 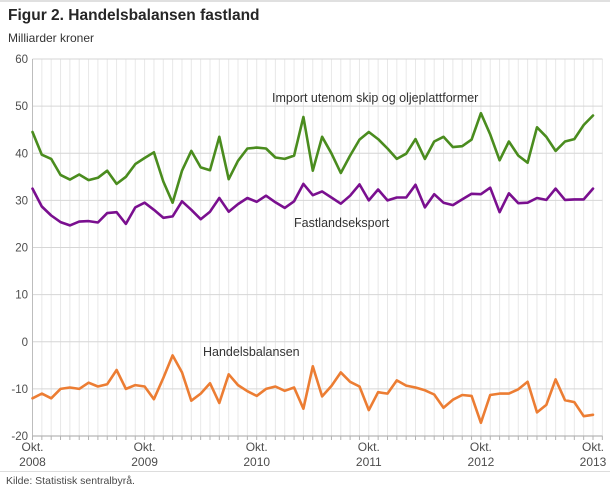 What do you see at coordinates (32, 462) in the screenshot?
I see `x-axis-tick-label-year: 2008` at bounding box center [32, 462].